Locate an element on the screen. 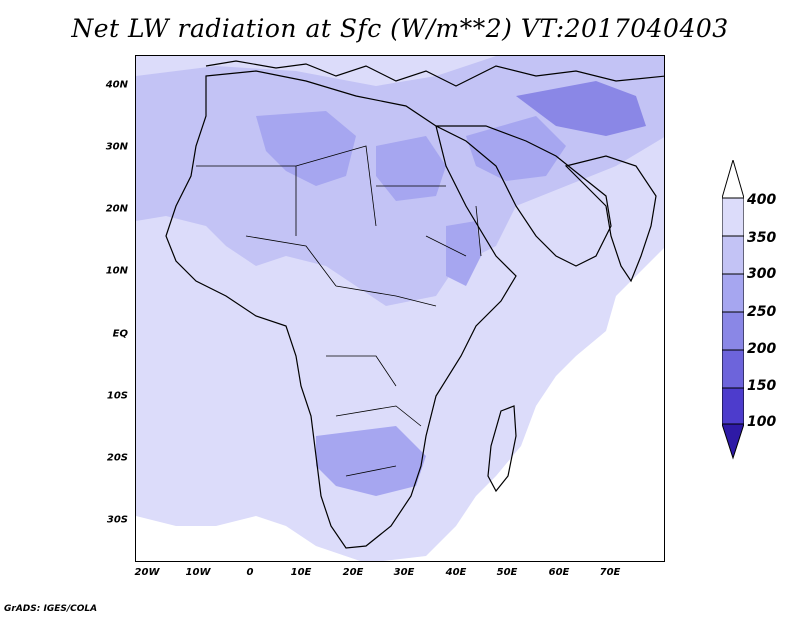 This screenshot has width=800, height=618. colorbar-top-arrow is located at coordinates (733, 179).